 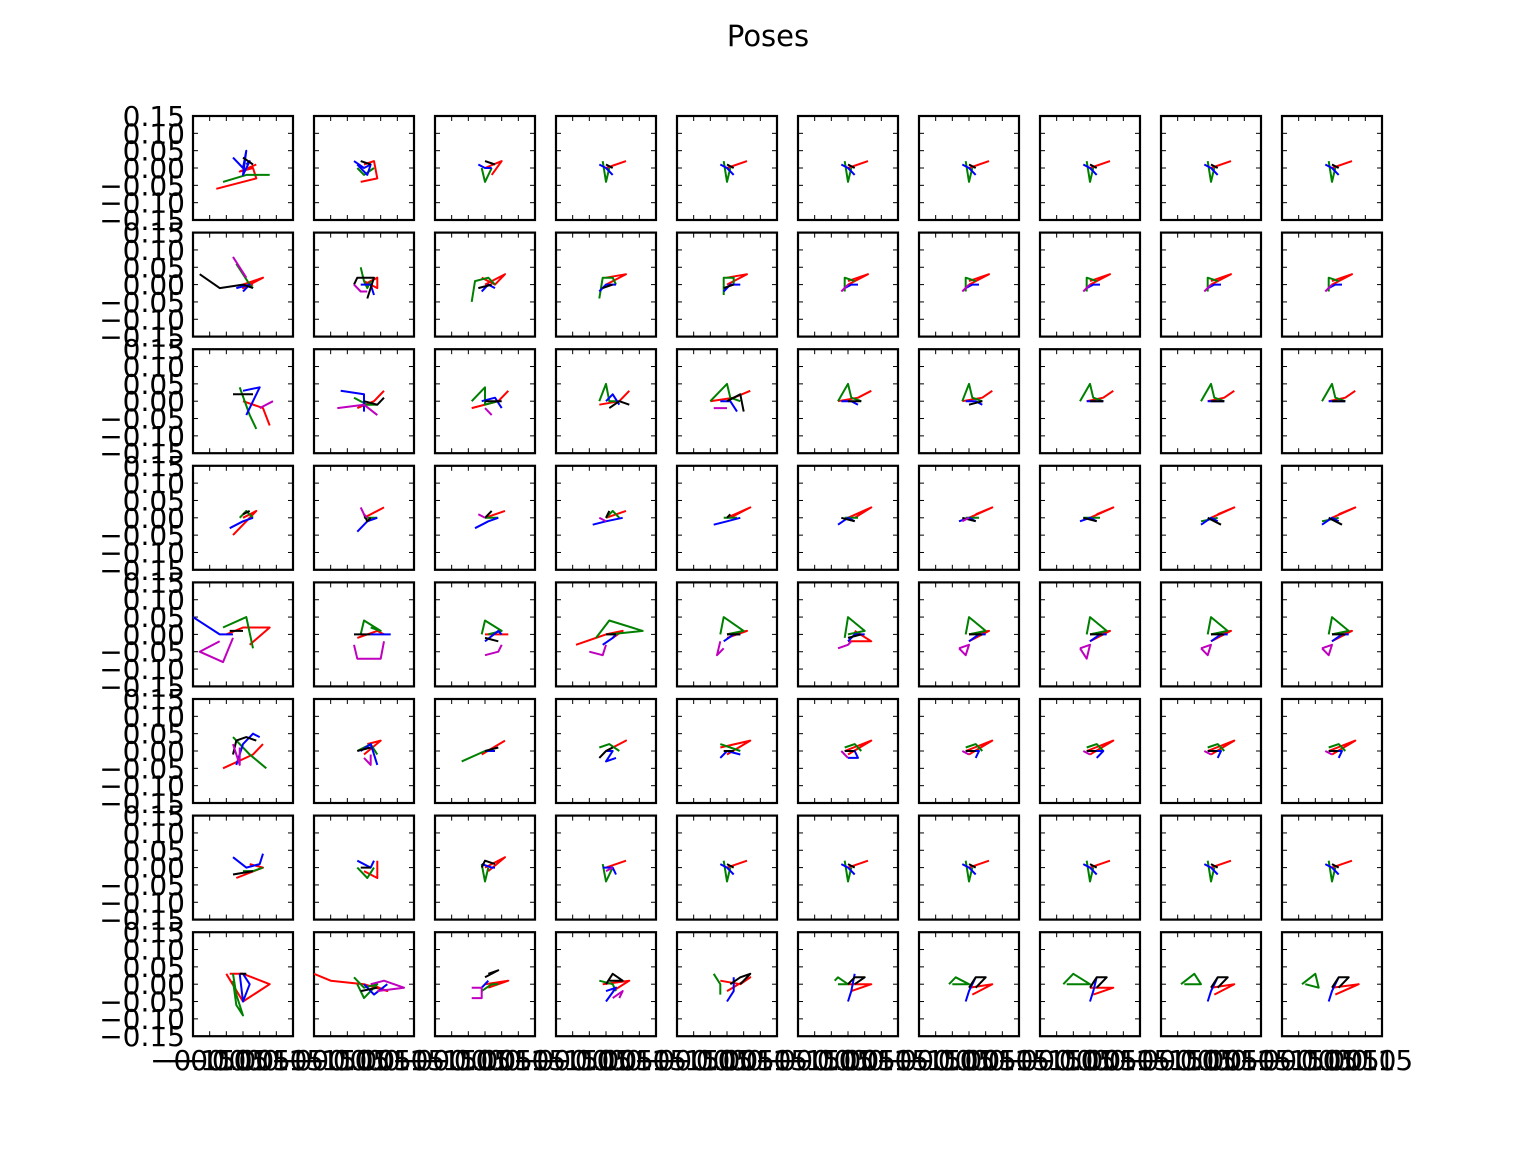 I want to click on x-tick-label: 0.15, so click(x=898, y=1060).